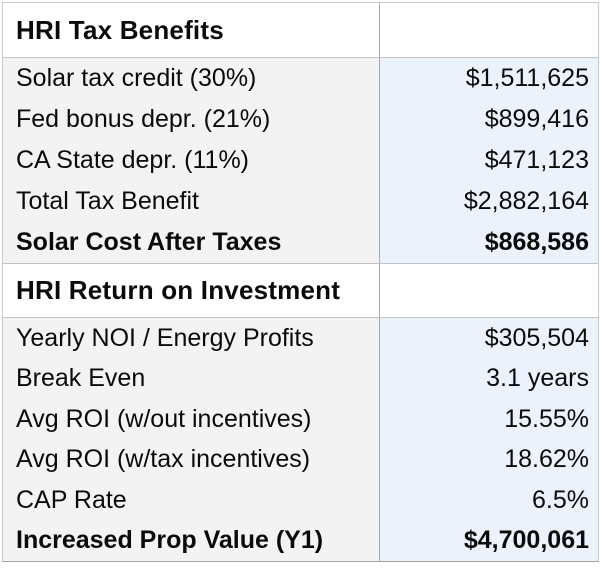 This screenshot has width=602, height=568. I want to click on table-row: CAP Rate 6.5%, so click(300, 500).